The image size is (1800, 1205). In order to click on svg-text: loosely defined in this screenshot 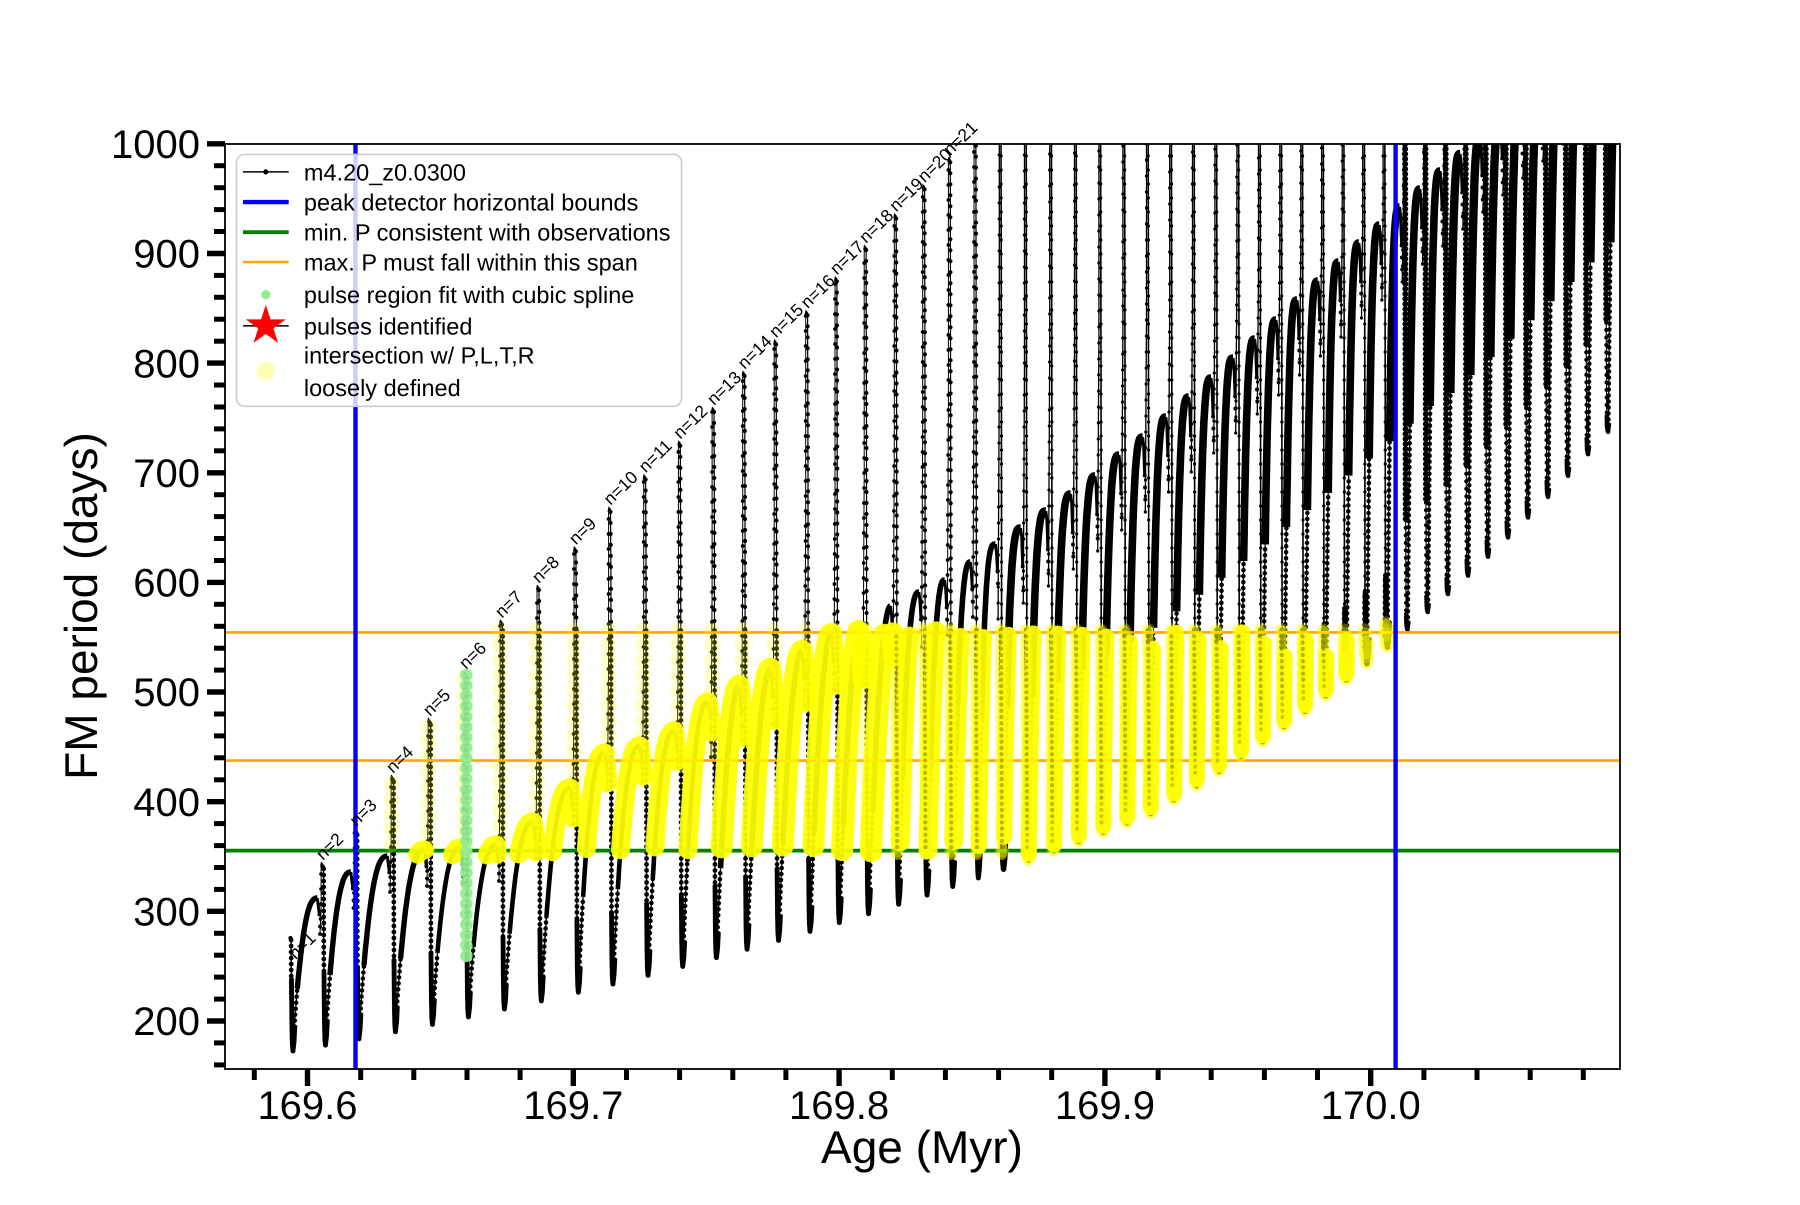, I will do `click(382, 388)`.